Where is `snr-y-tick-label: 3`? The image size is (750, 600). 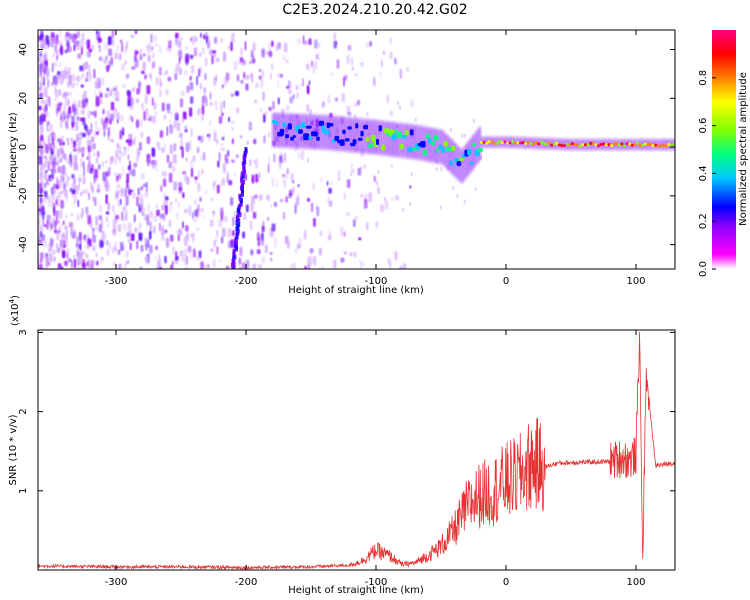
snr-y-tick-label: 3 is located at coordinates (23, 332).